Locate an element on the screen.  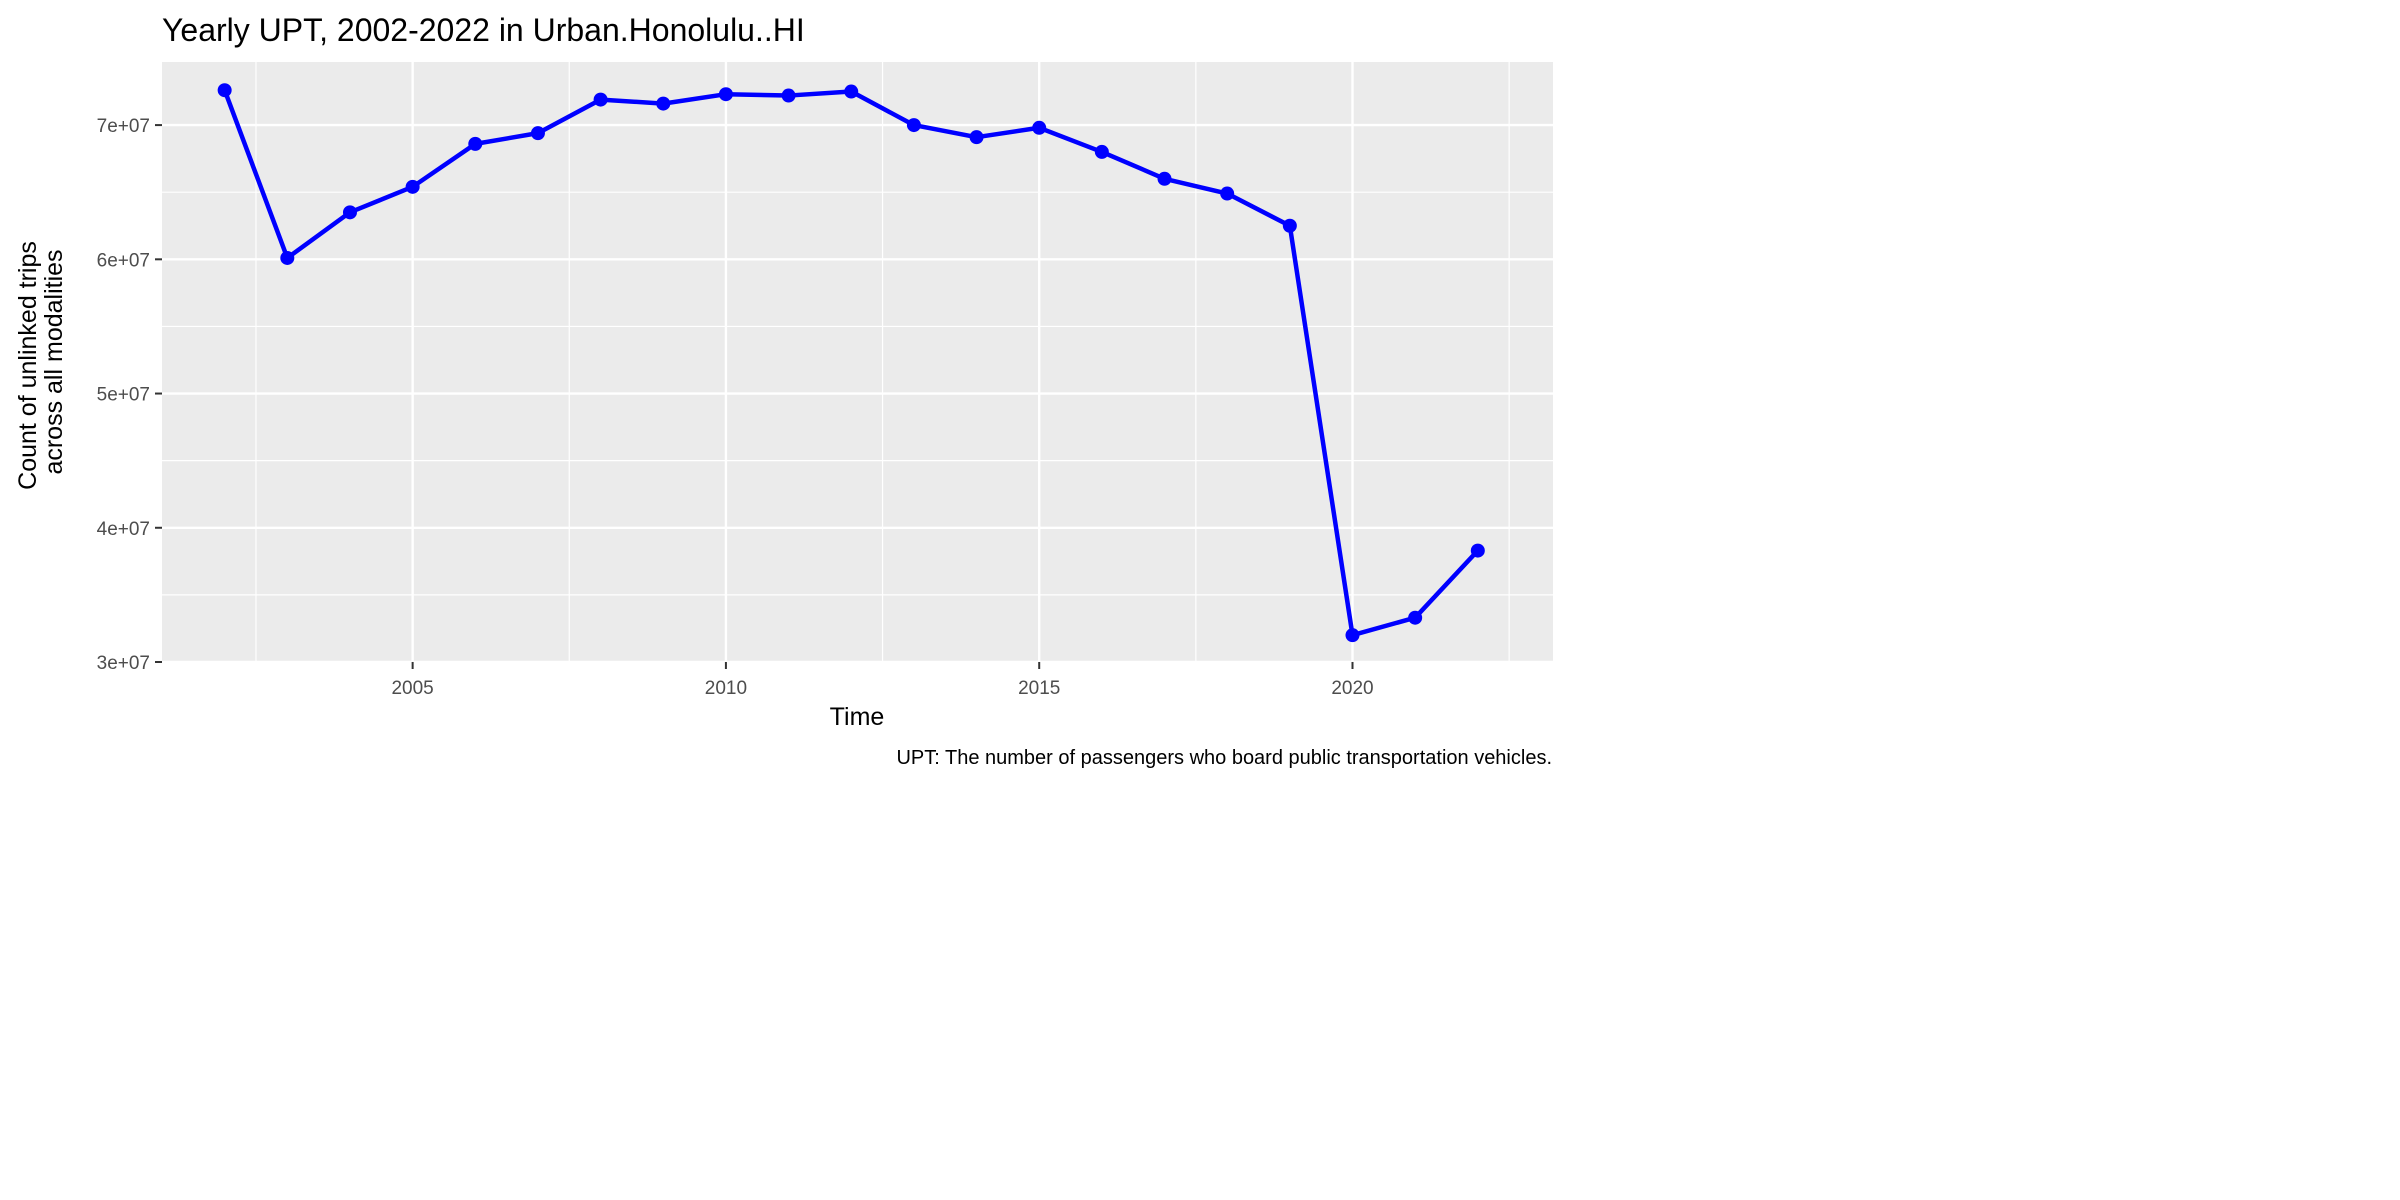
data-point-2007 is located at coordinates (537, 133).